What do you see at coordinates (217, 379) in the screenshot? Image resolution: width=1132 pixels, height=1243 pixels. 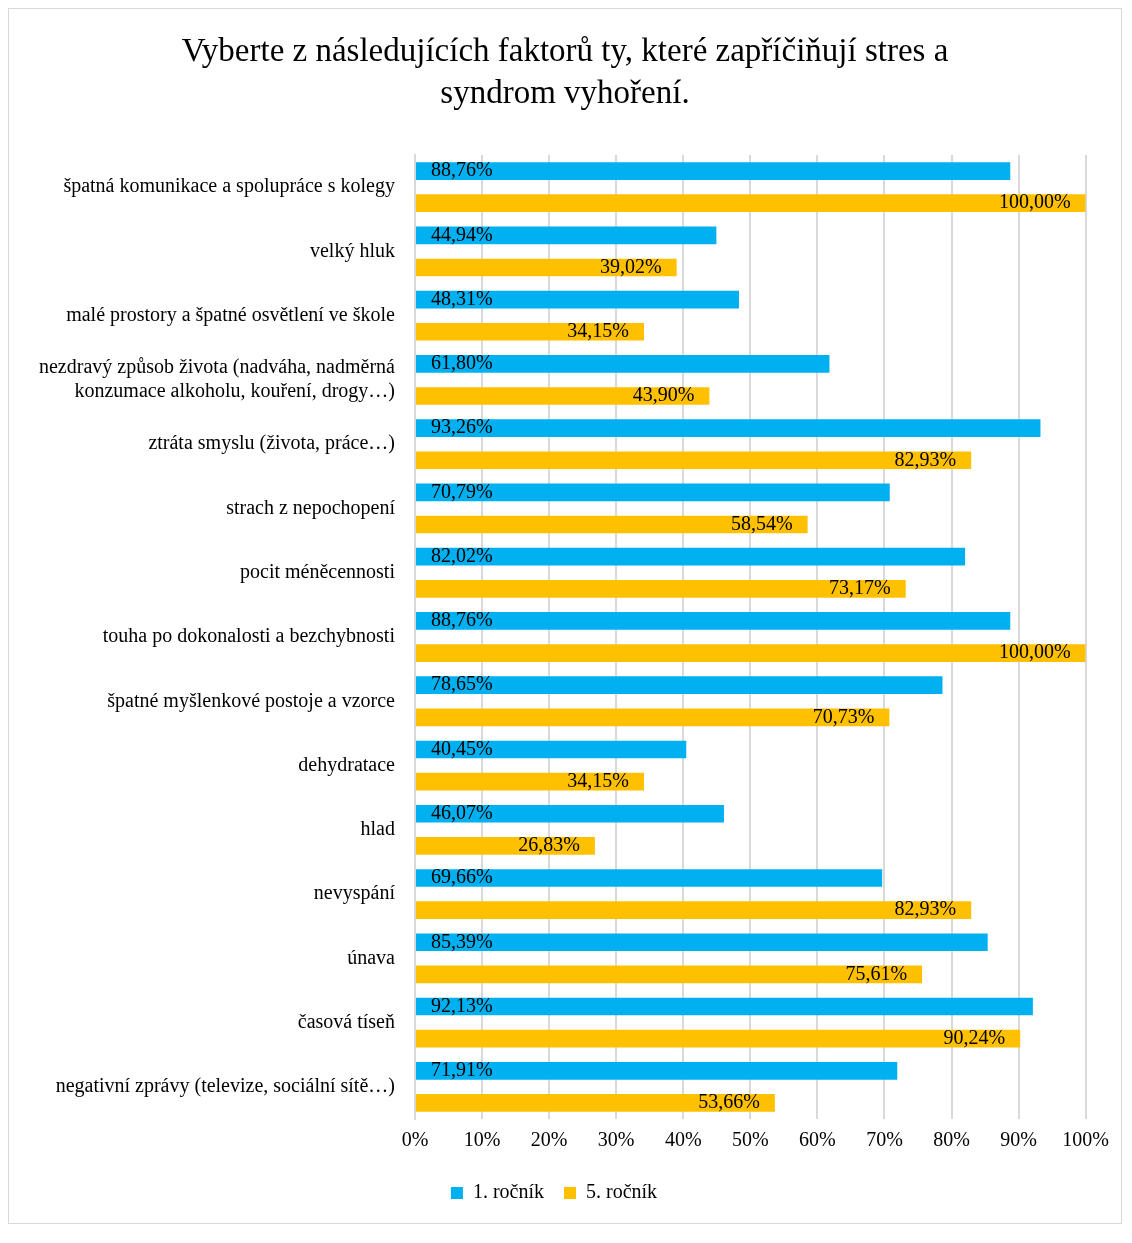 I see `y-tick-label: nezdravý způsob života (nadváha, nadměrná konzumace alkoholu, kouření, drogy…)` at bounding box center [217, 379].